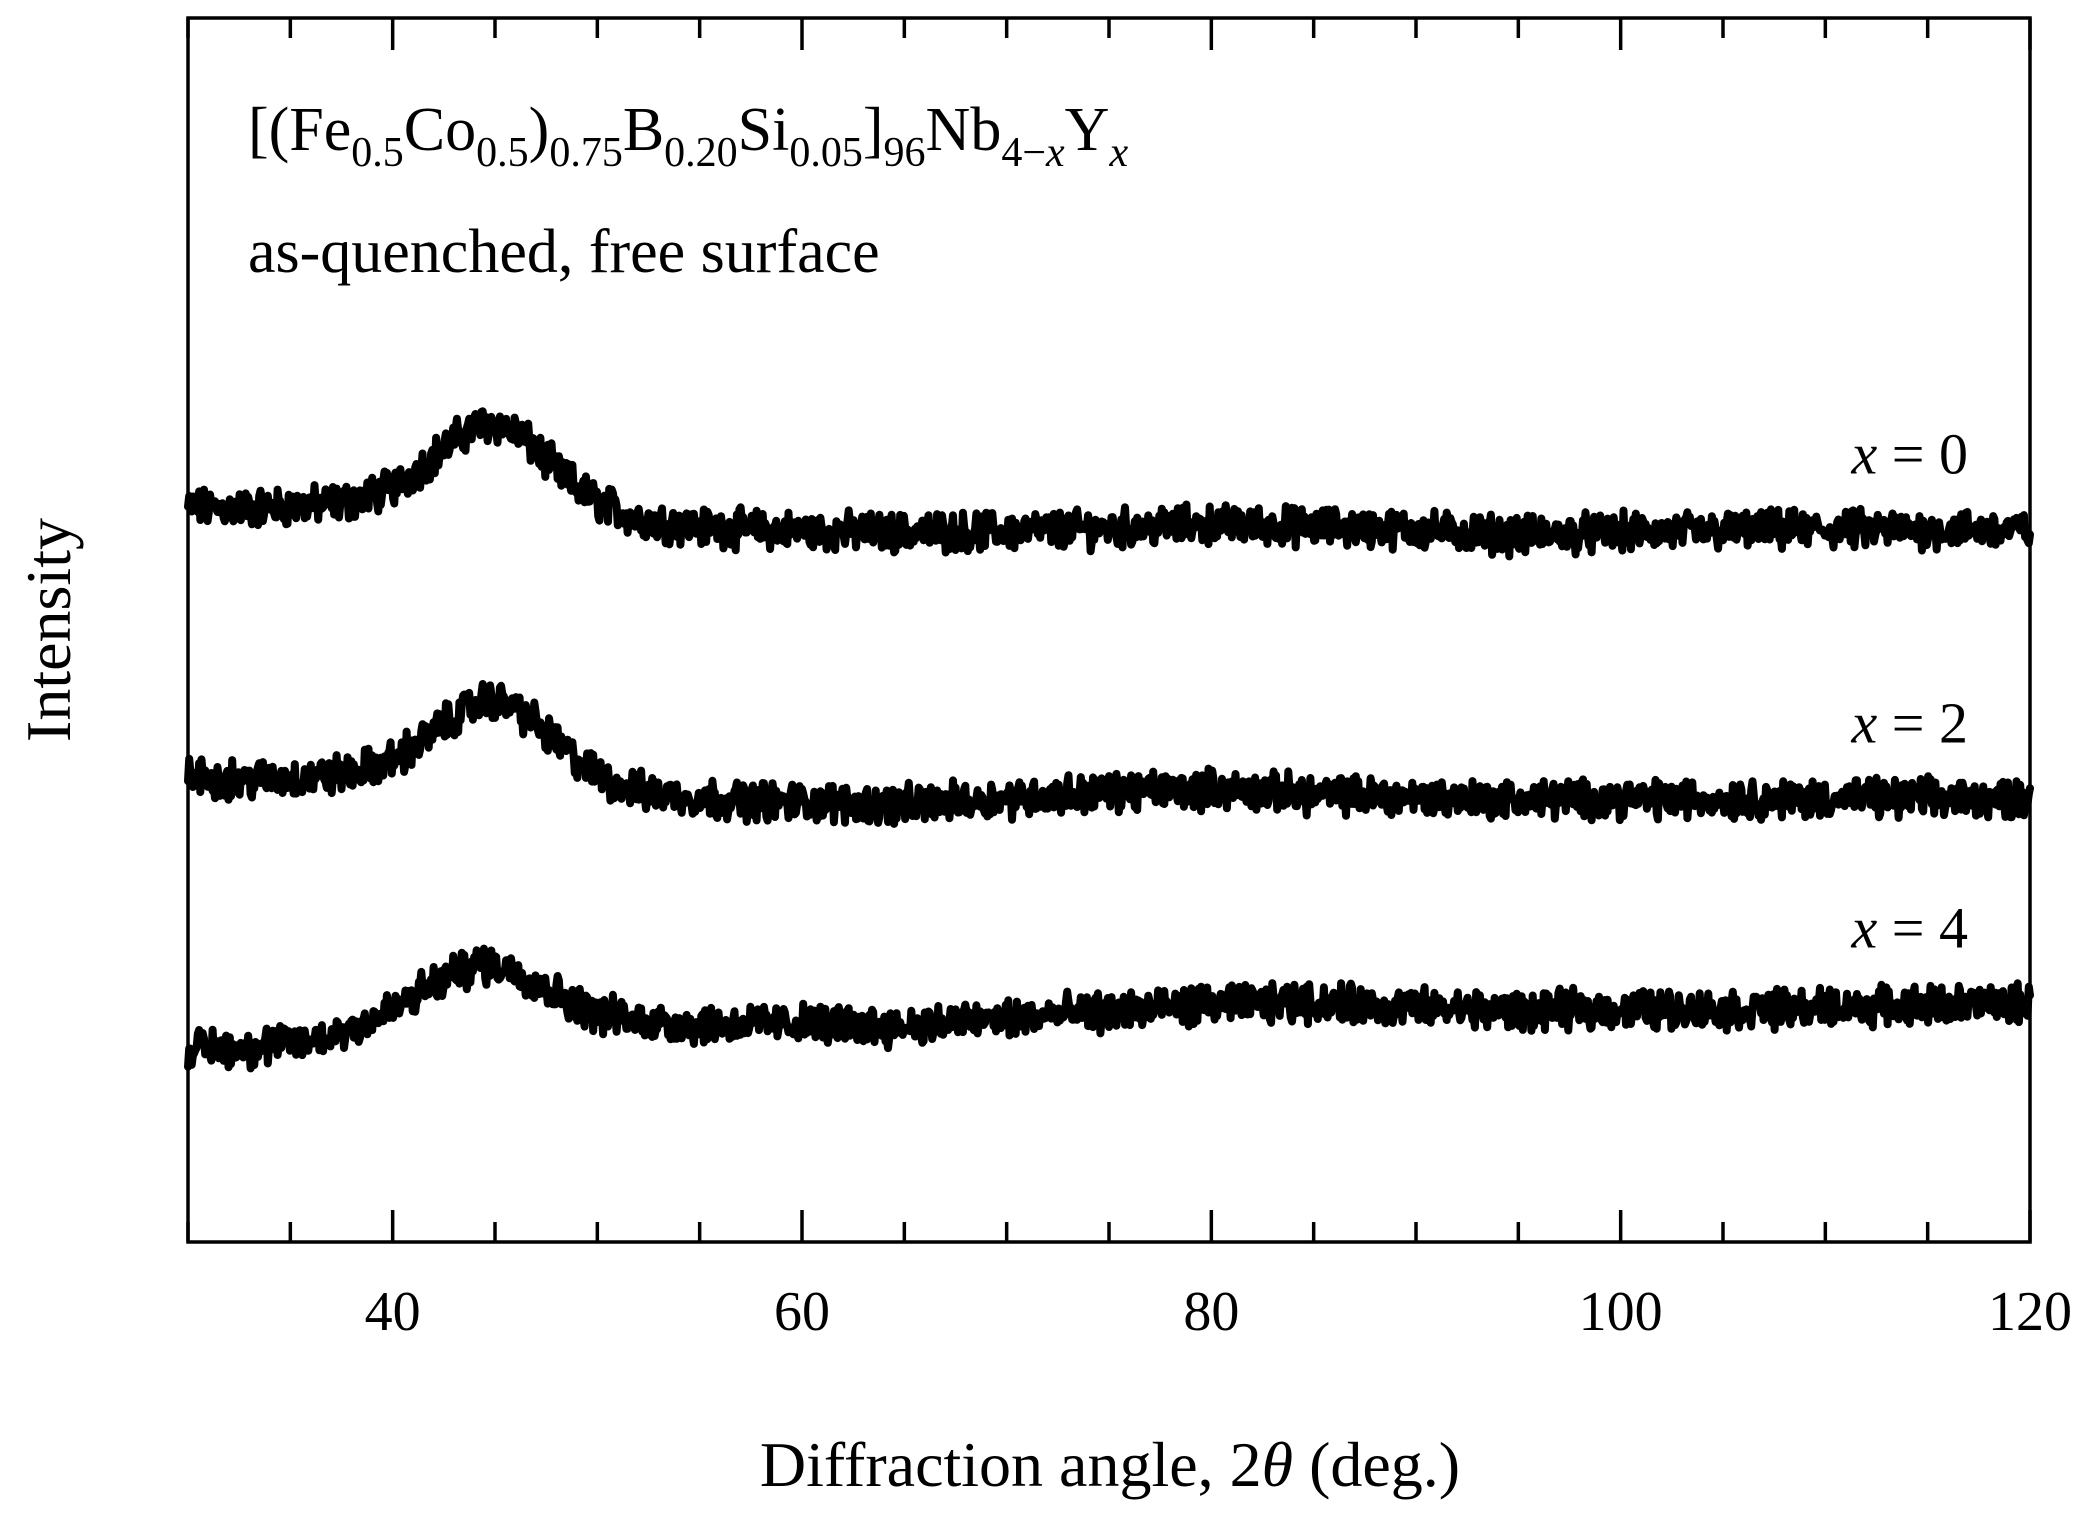  What do you see at coordinates (1621, 1312) in the screenshot?
I see `x-tick-label-100: 100` at bounding box center [1621, 1312].